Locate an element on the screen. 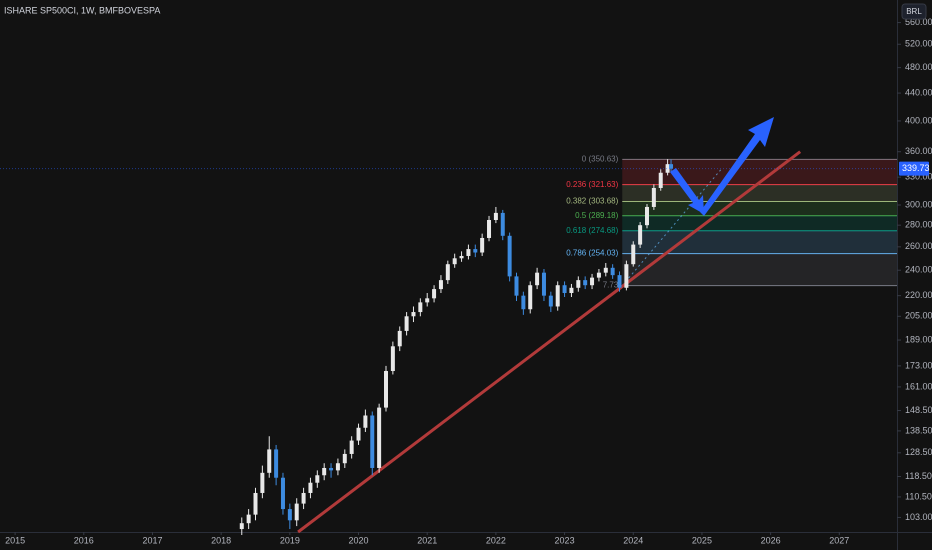  y-tick-label: 205.00 is located at coordinates (918, 316).